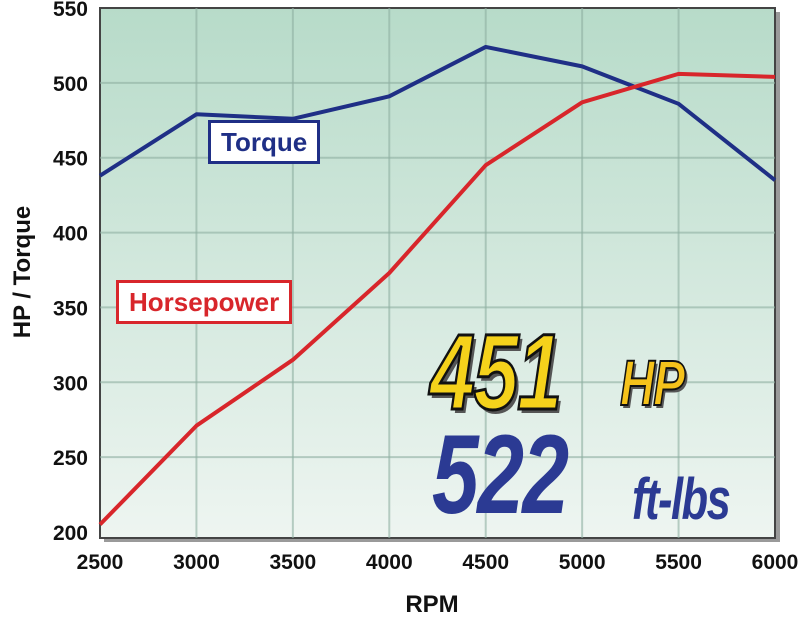 This screenshot has width=800, height=617. What do you see at coordinates (652, 383) in the screenshot?
I see `hp-unit: HP` at bounding box center [652, 383].